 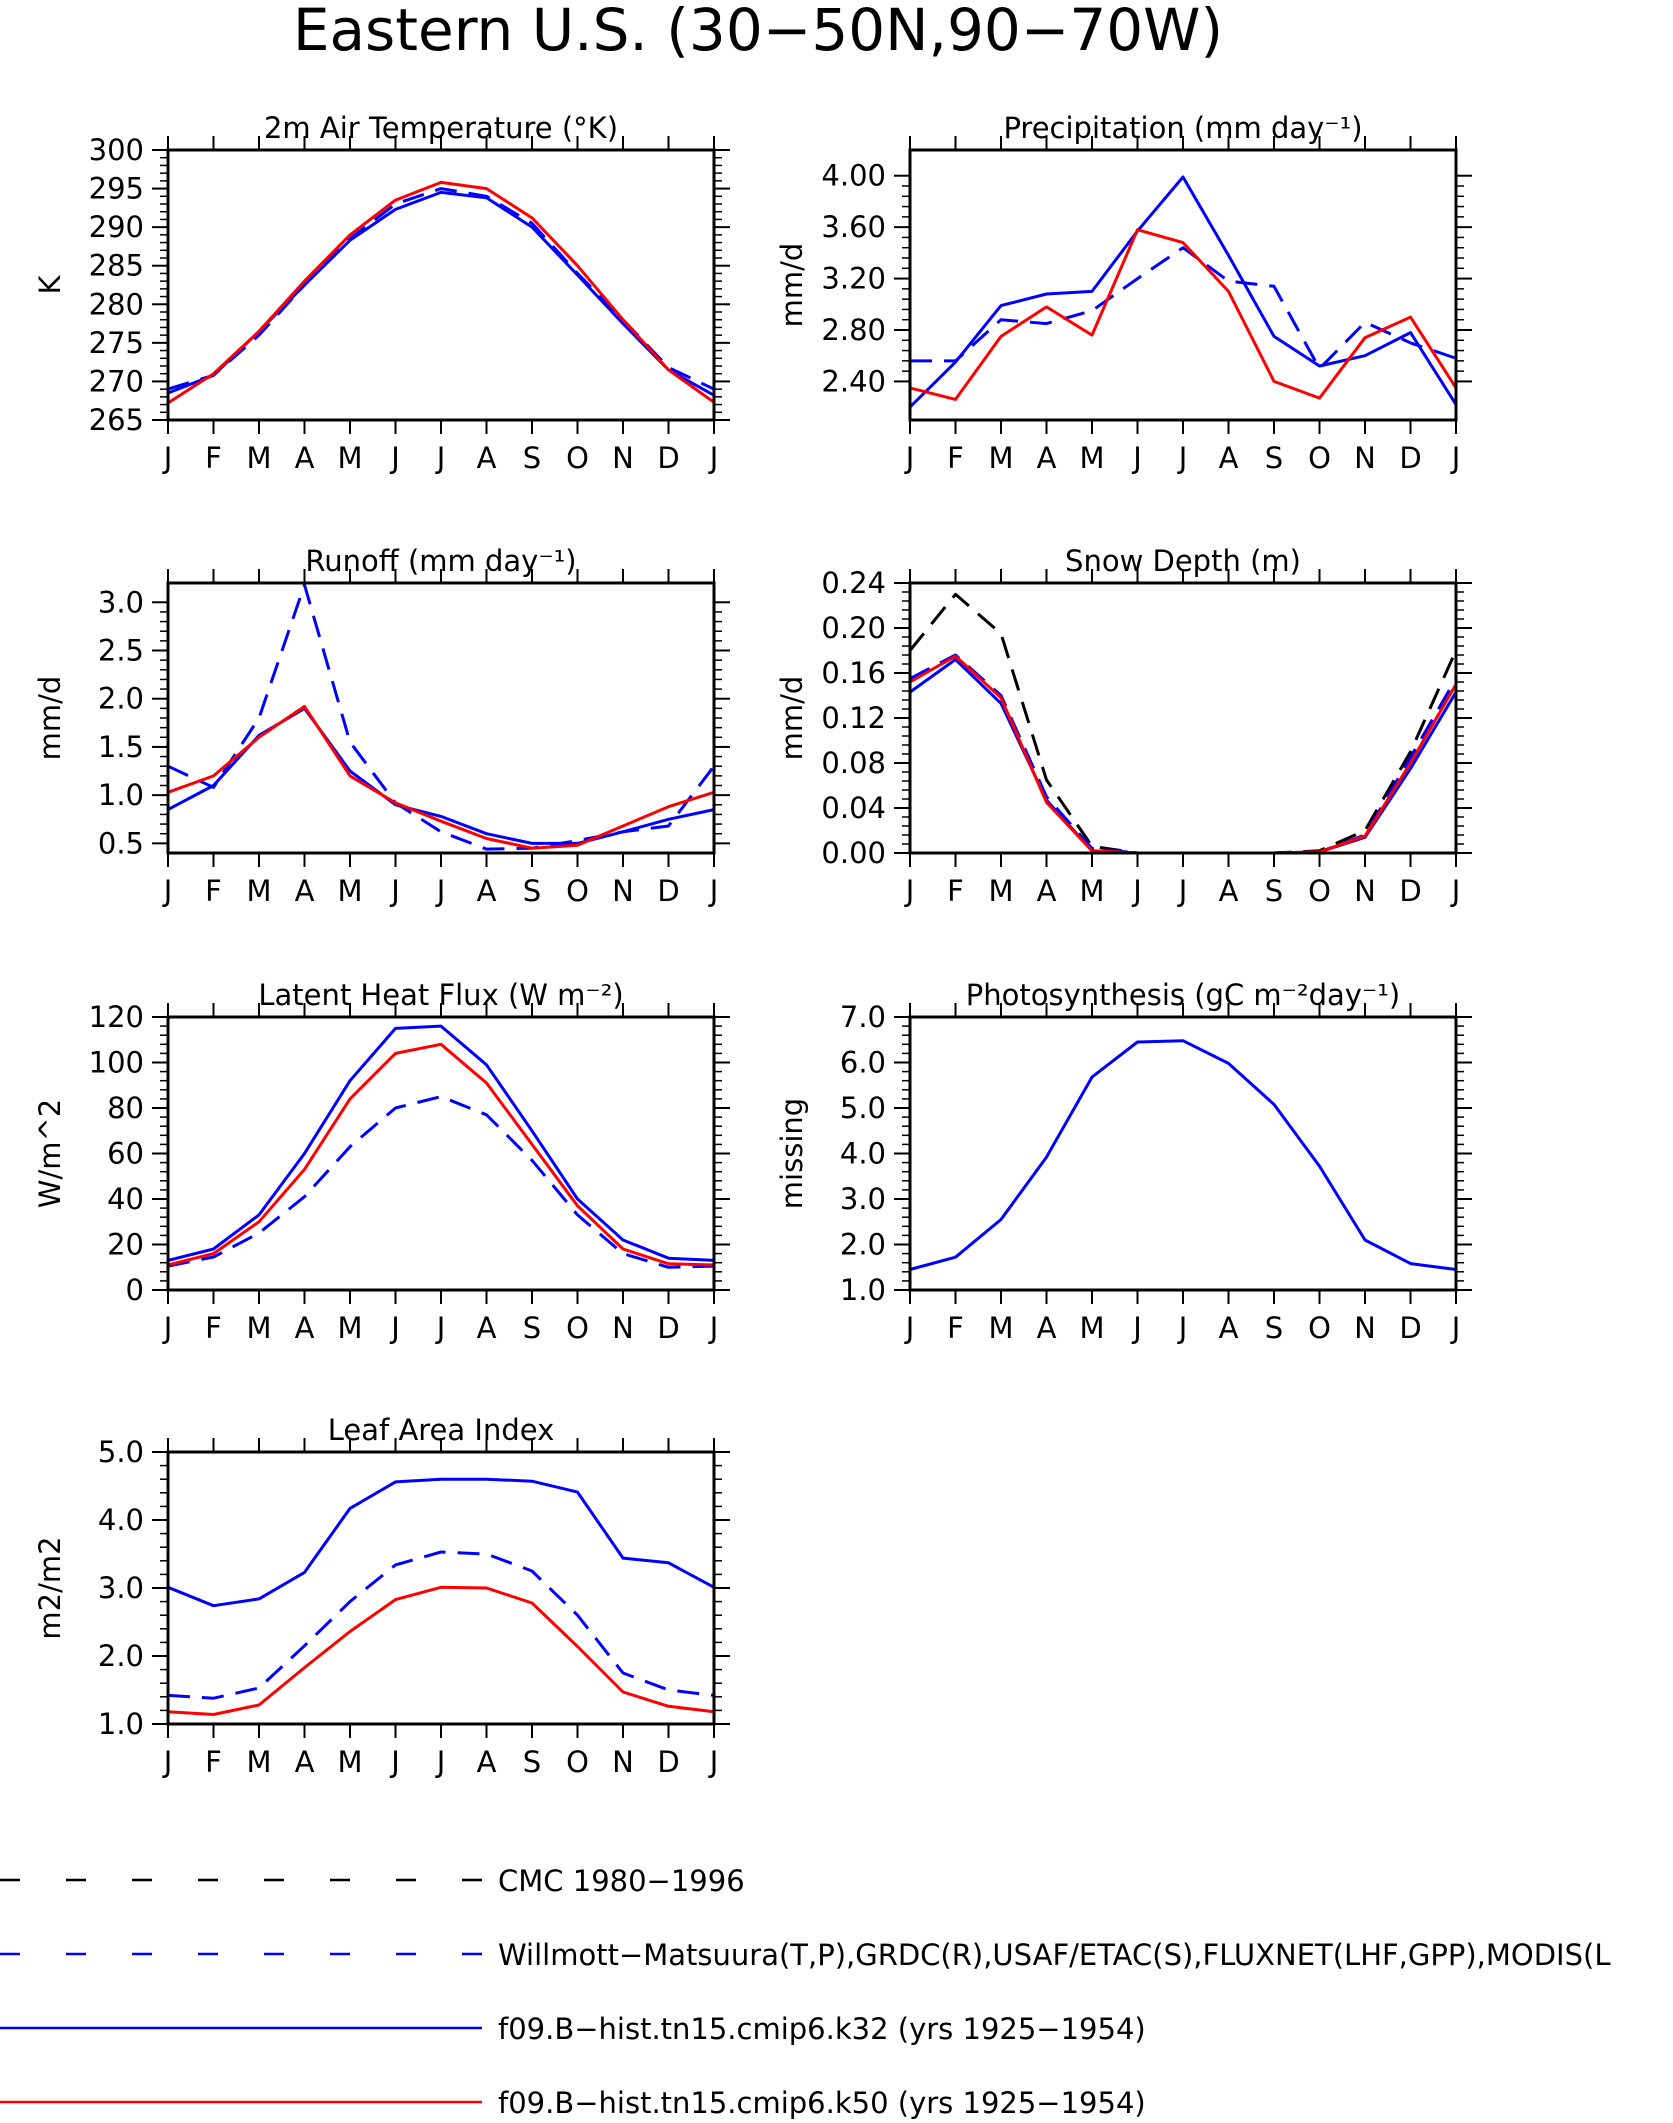 What do you see at coordinates (121, 747) in the screenshot?
I see `y-tick-label: 1.5` at bounding box center [121, 747].